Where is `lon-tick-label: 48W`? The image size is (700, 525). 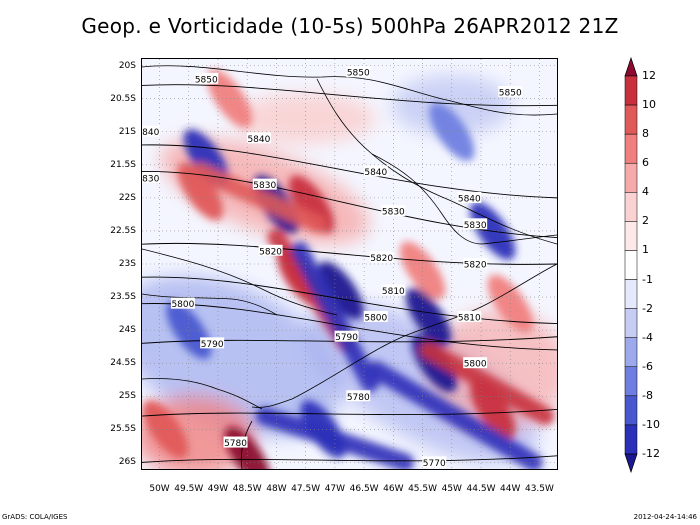 lon-tick-label: 48W is located at coordinates (276, 489).